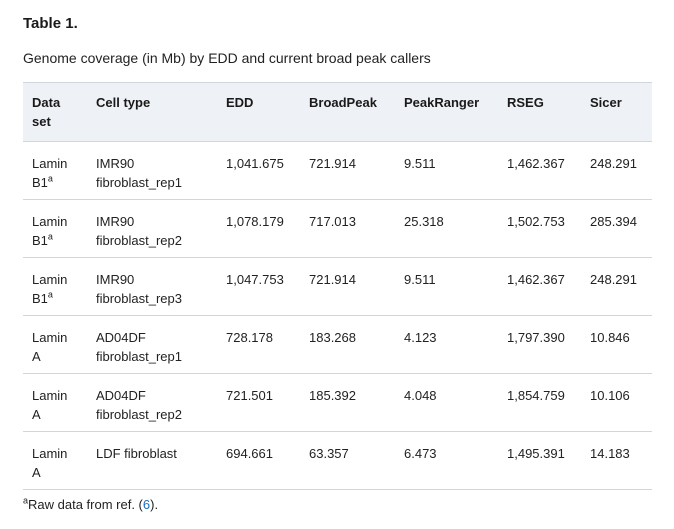 This screenshot has height=529, width=674. What do you see at coordinates (616, 460) in the screenshot?
I see `cell-sicer: 14.183` at bounding box center [616, 460].